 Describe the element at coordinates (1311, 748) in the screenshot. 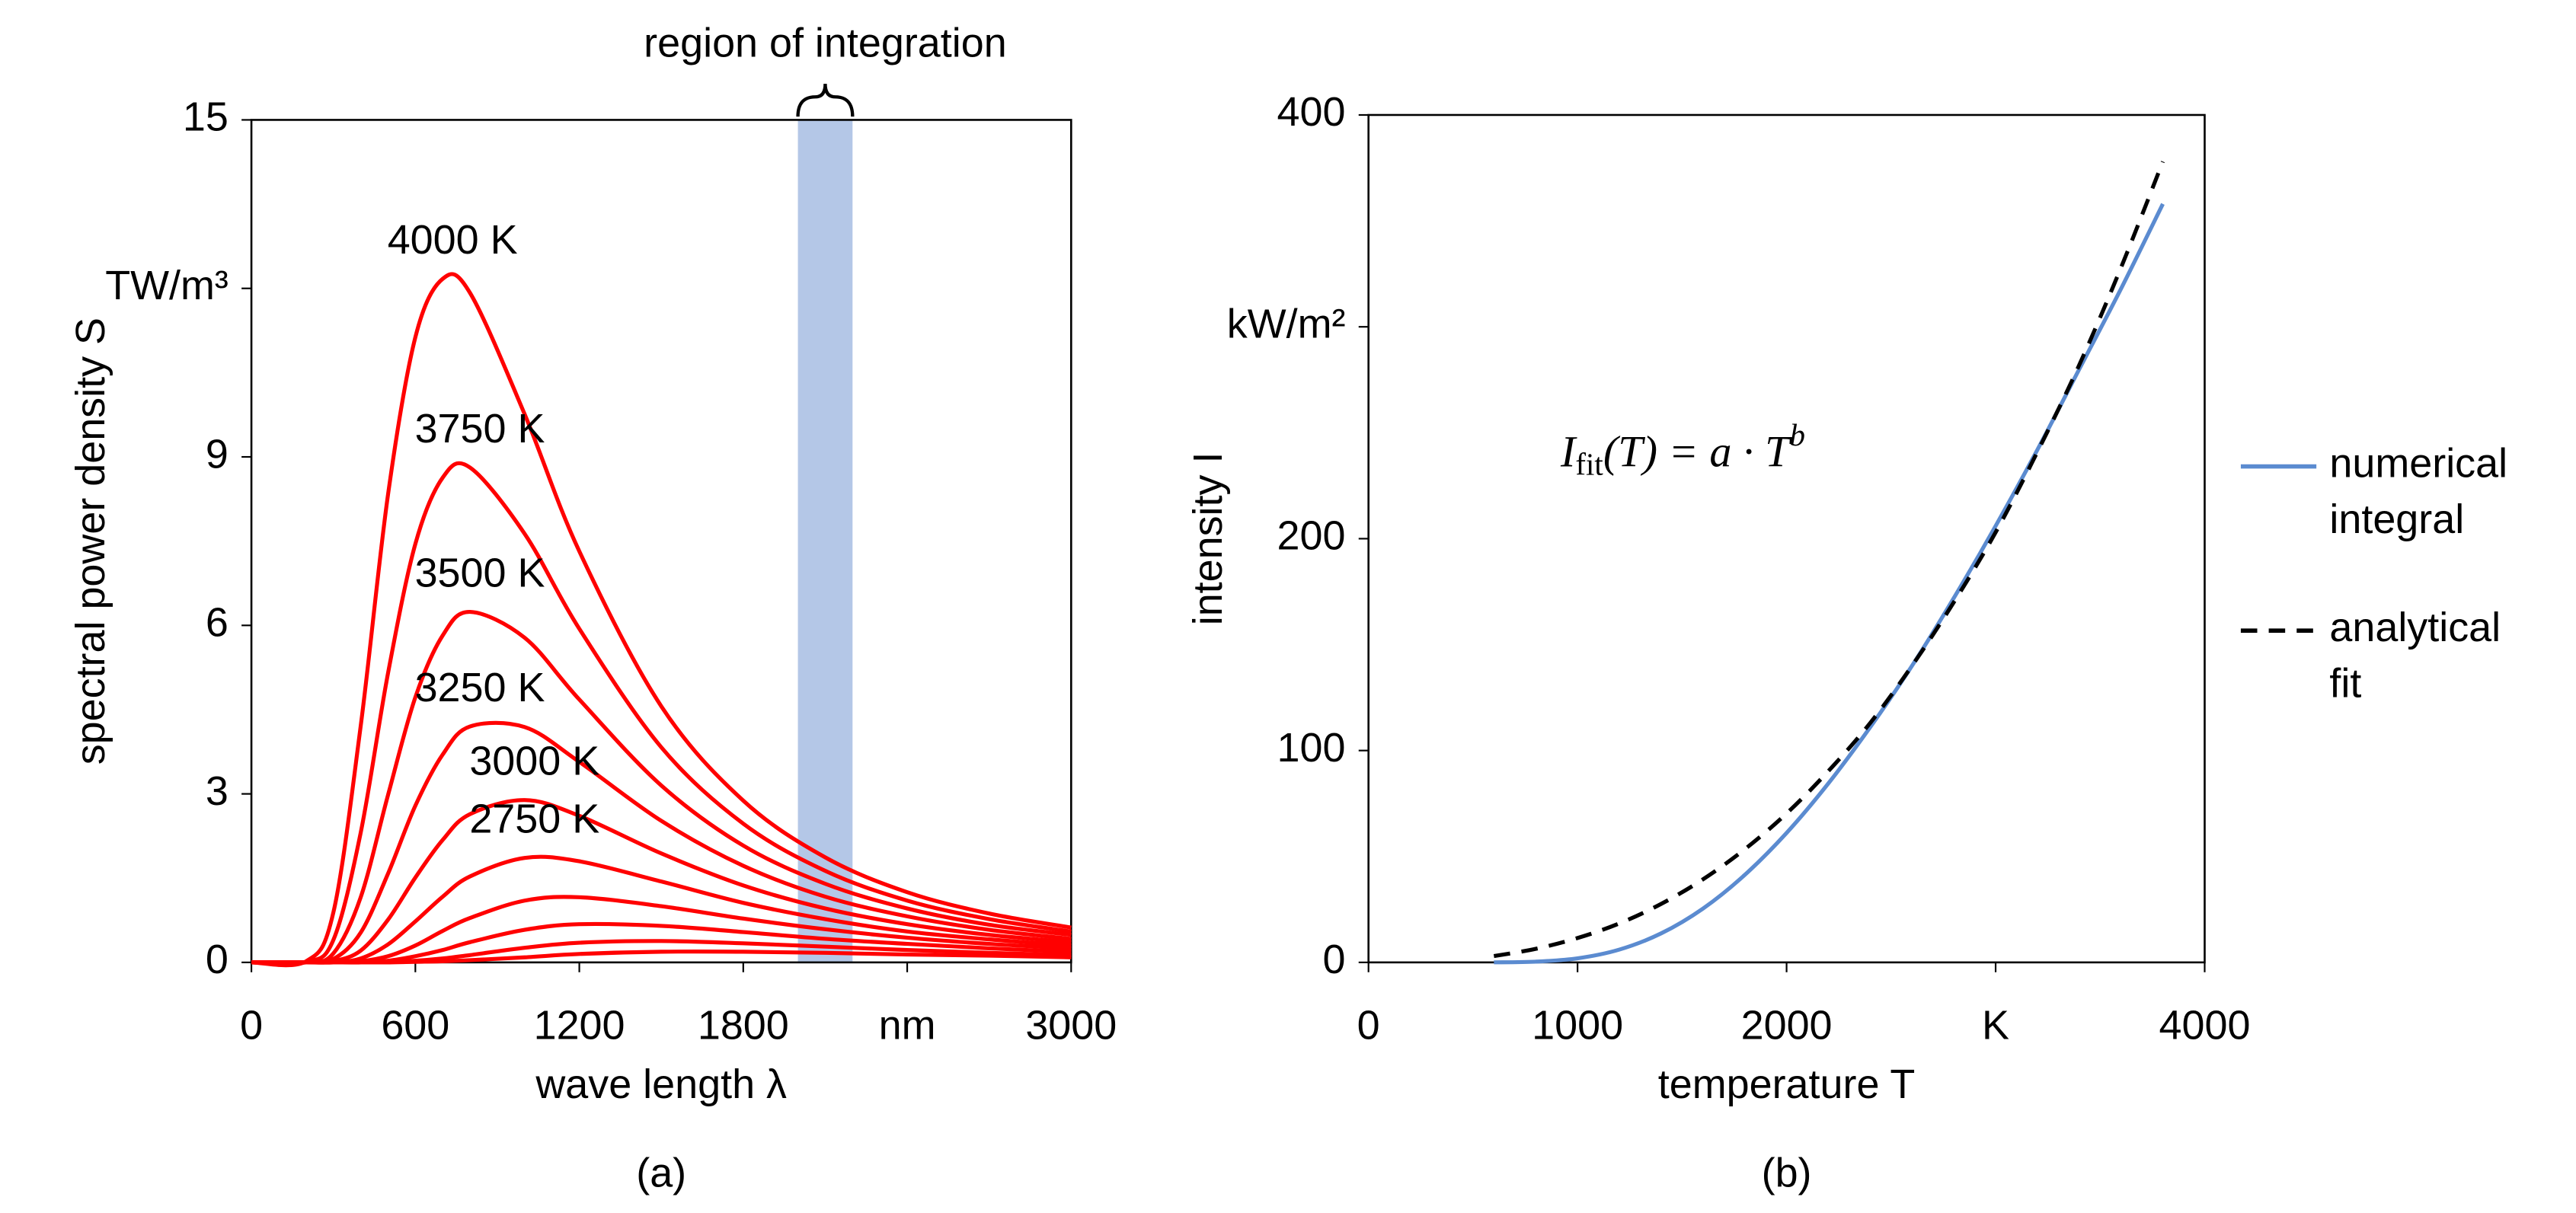

I see `y-tick-label: 100` at that location.